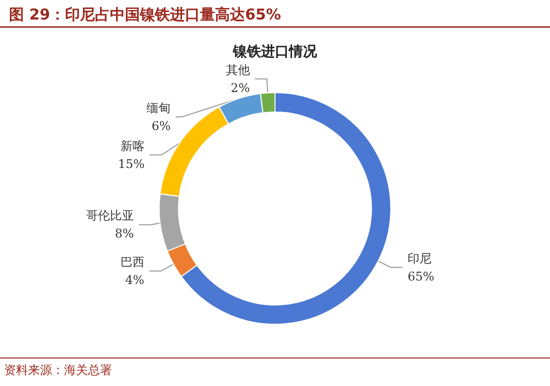  I want to click on slice-label: 巴西, so click(132, 261).